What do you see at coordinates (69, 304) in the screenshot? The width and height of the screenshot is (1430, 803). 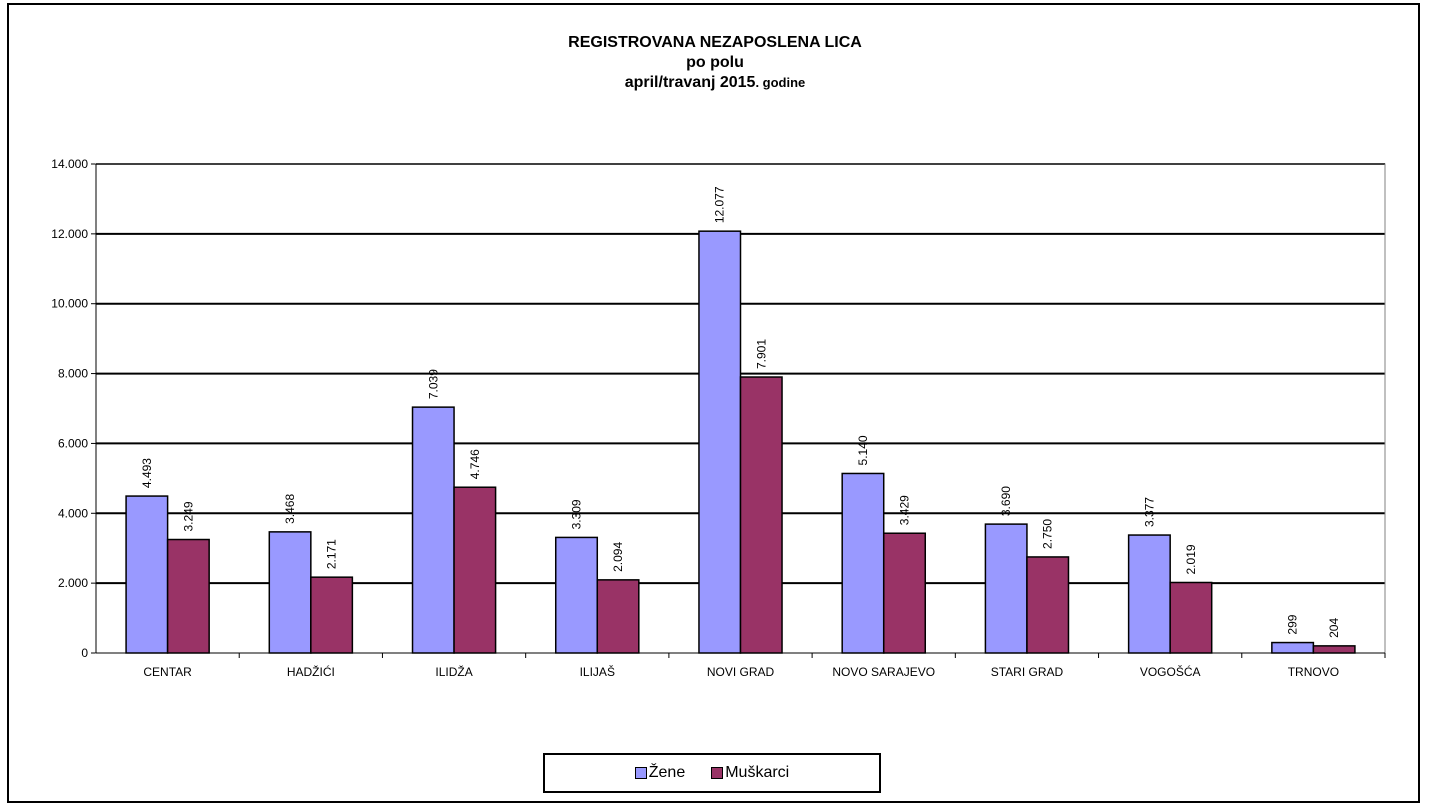 I see `y-tick-label: 10.000` at bounding box center [69, 304].